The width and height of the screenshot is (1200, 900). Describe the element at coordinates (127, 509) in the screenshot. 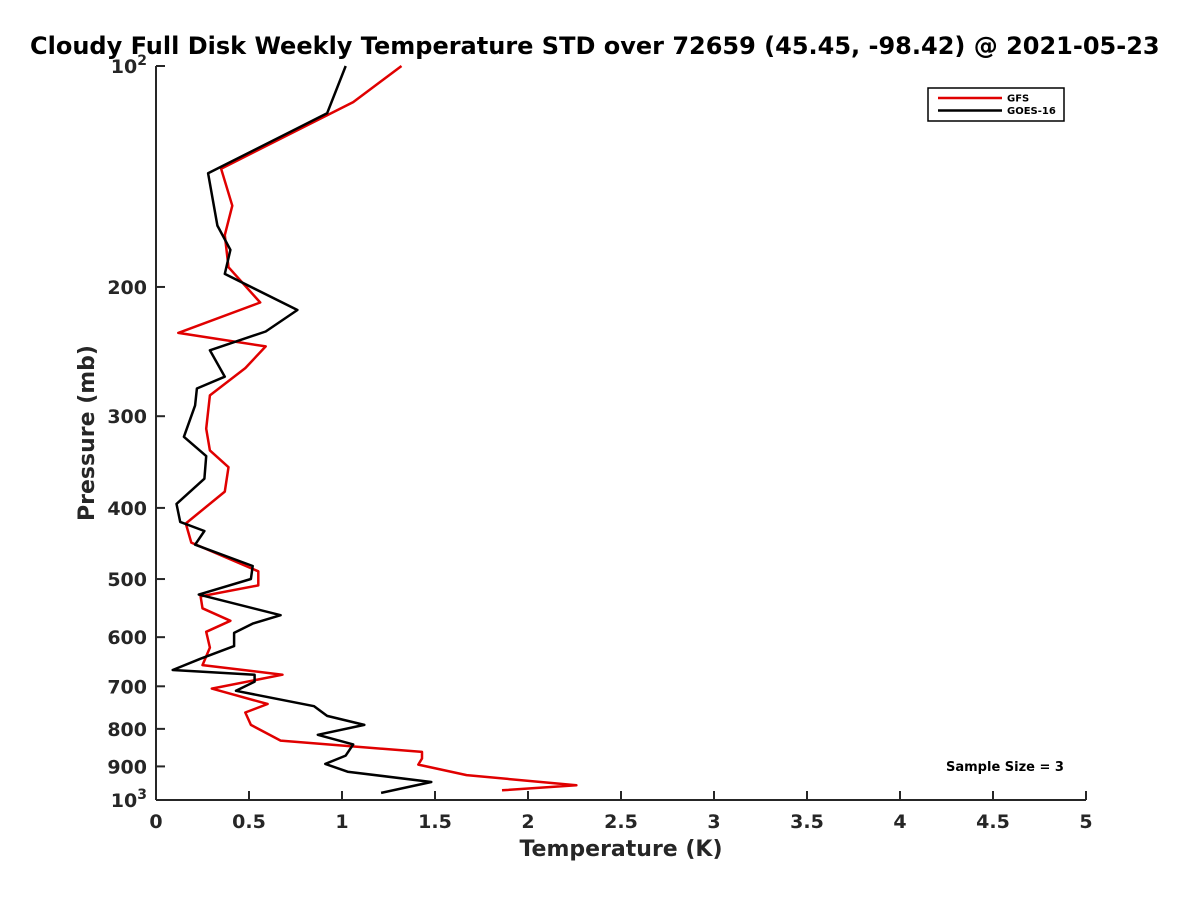

I see `y-tick-label: 400` at that location.